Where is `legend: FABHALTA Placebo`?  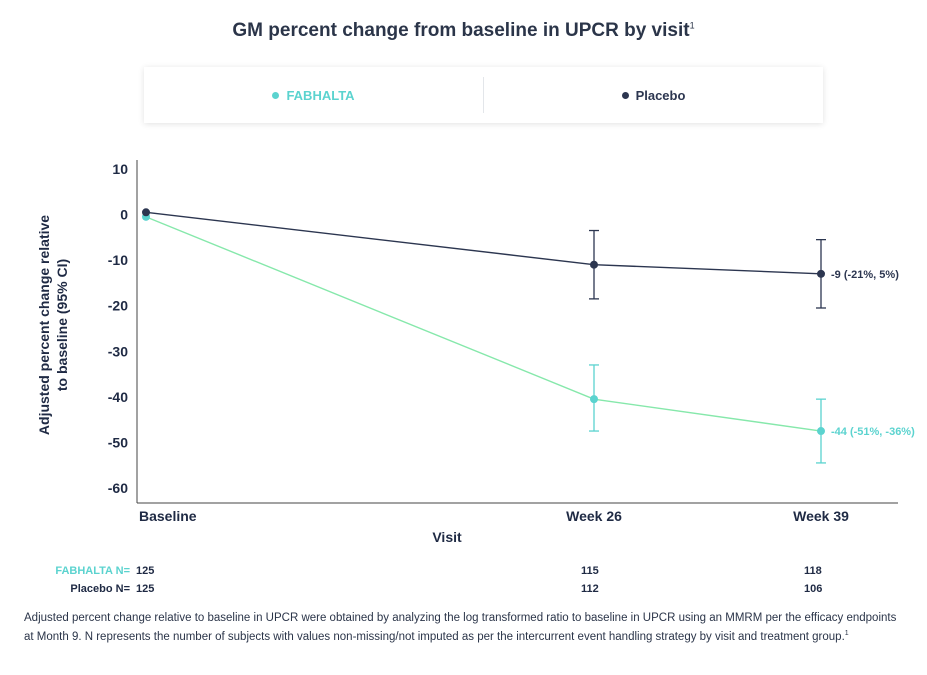
legend: FABHALTA Placebo is located at coordinates (483, 95).